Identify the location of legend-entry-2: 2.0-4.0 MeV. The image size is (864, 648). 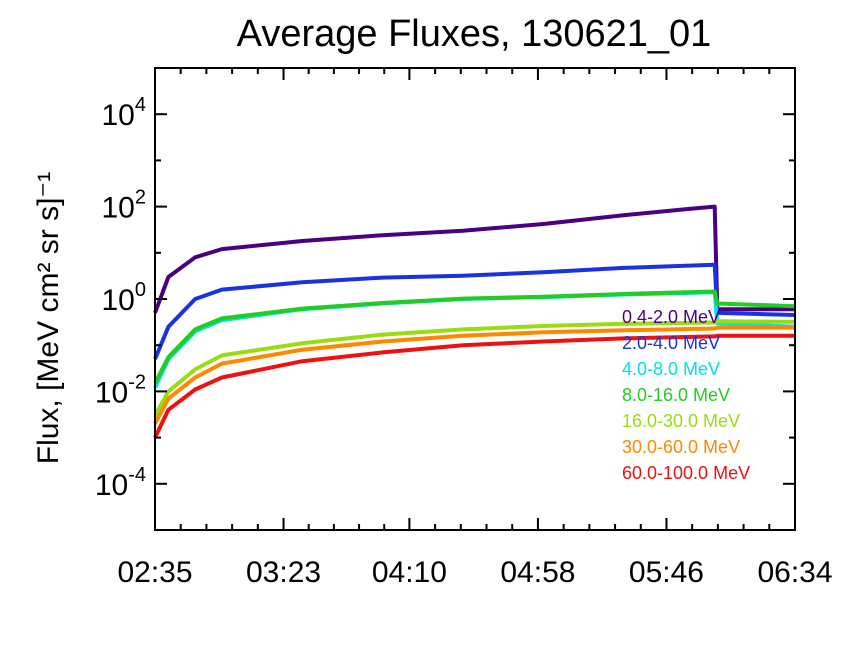
(671, 343).